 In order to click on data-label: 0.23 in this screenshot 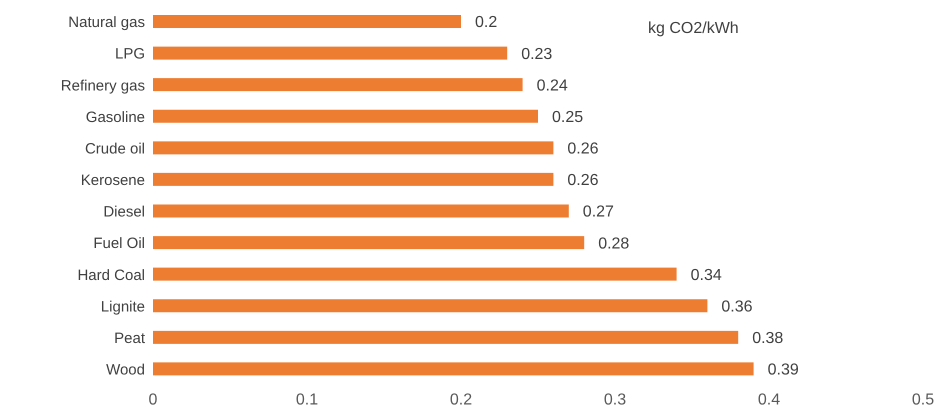, I will do `click(536, 54)`.